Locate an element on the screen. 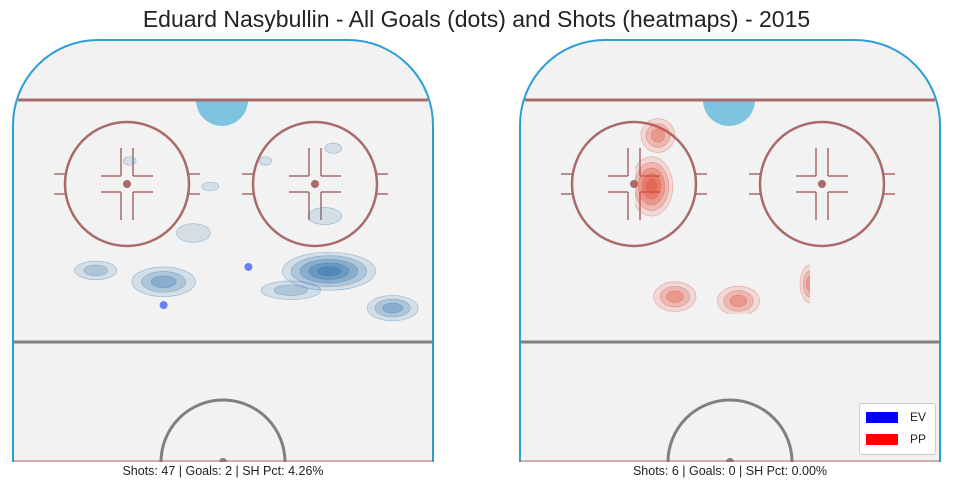 The height and width of the screenshot is (493, 953). legend-label-pp: PP is located at coordinates (918, 439).